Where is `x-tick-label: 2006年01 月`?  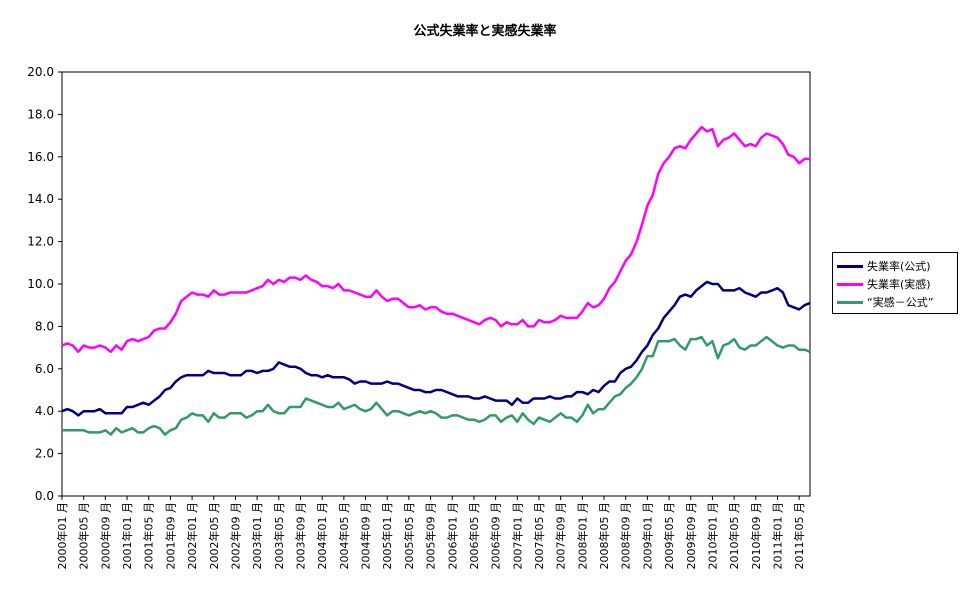
x-tick-label: 2006年01 月 is located at coordinates (452, 536).